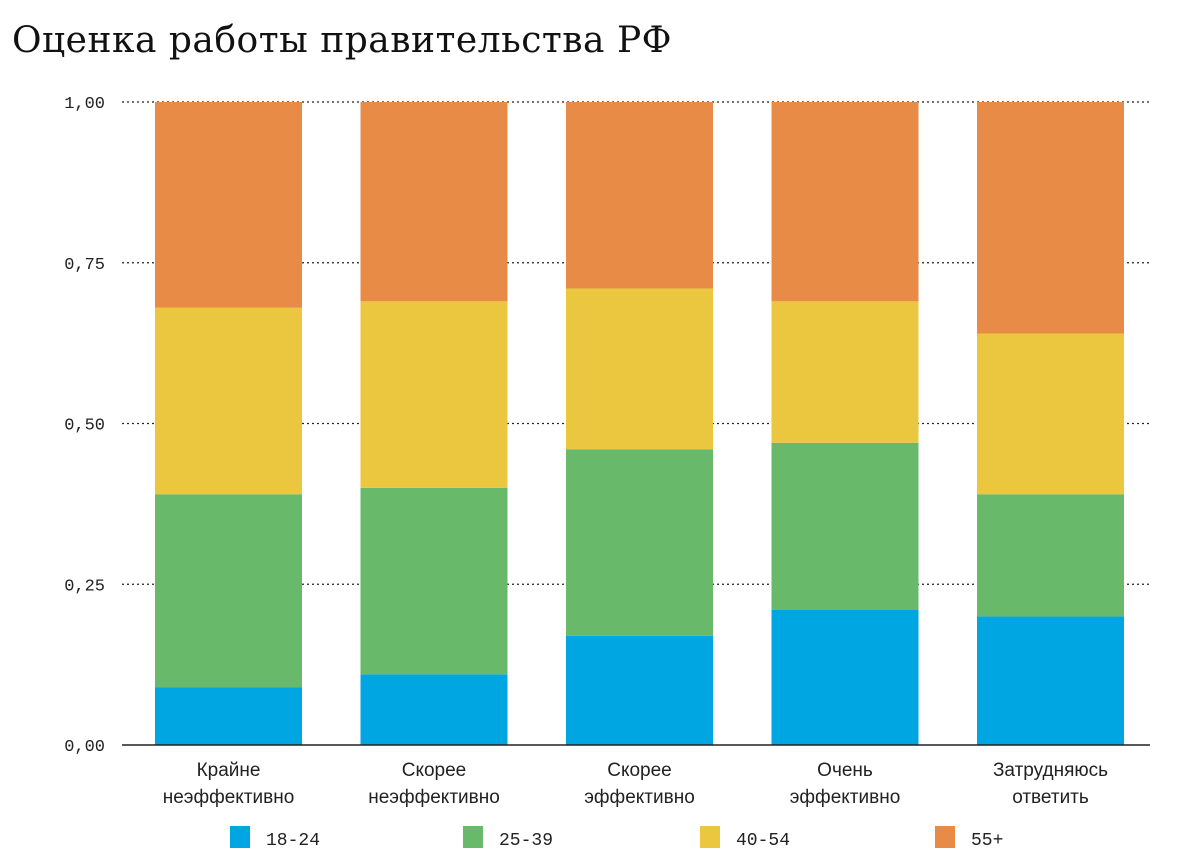 The width and height of the screenshot is (1200, 860). What do you see at coordinates (293, 841) in the screenshot?
I see `legend-label: 18-24` at bounding box center [293, 841].